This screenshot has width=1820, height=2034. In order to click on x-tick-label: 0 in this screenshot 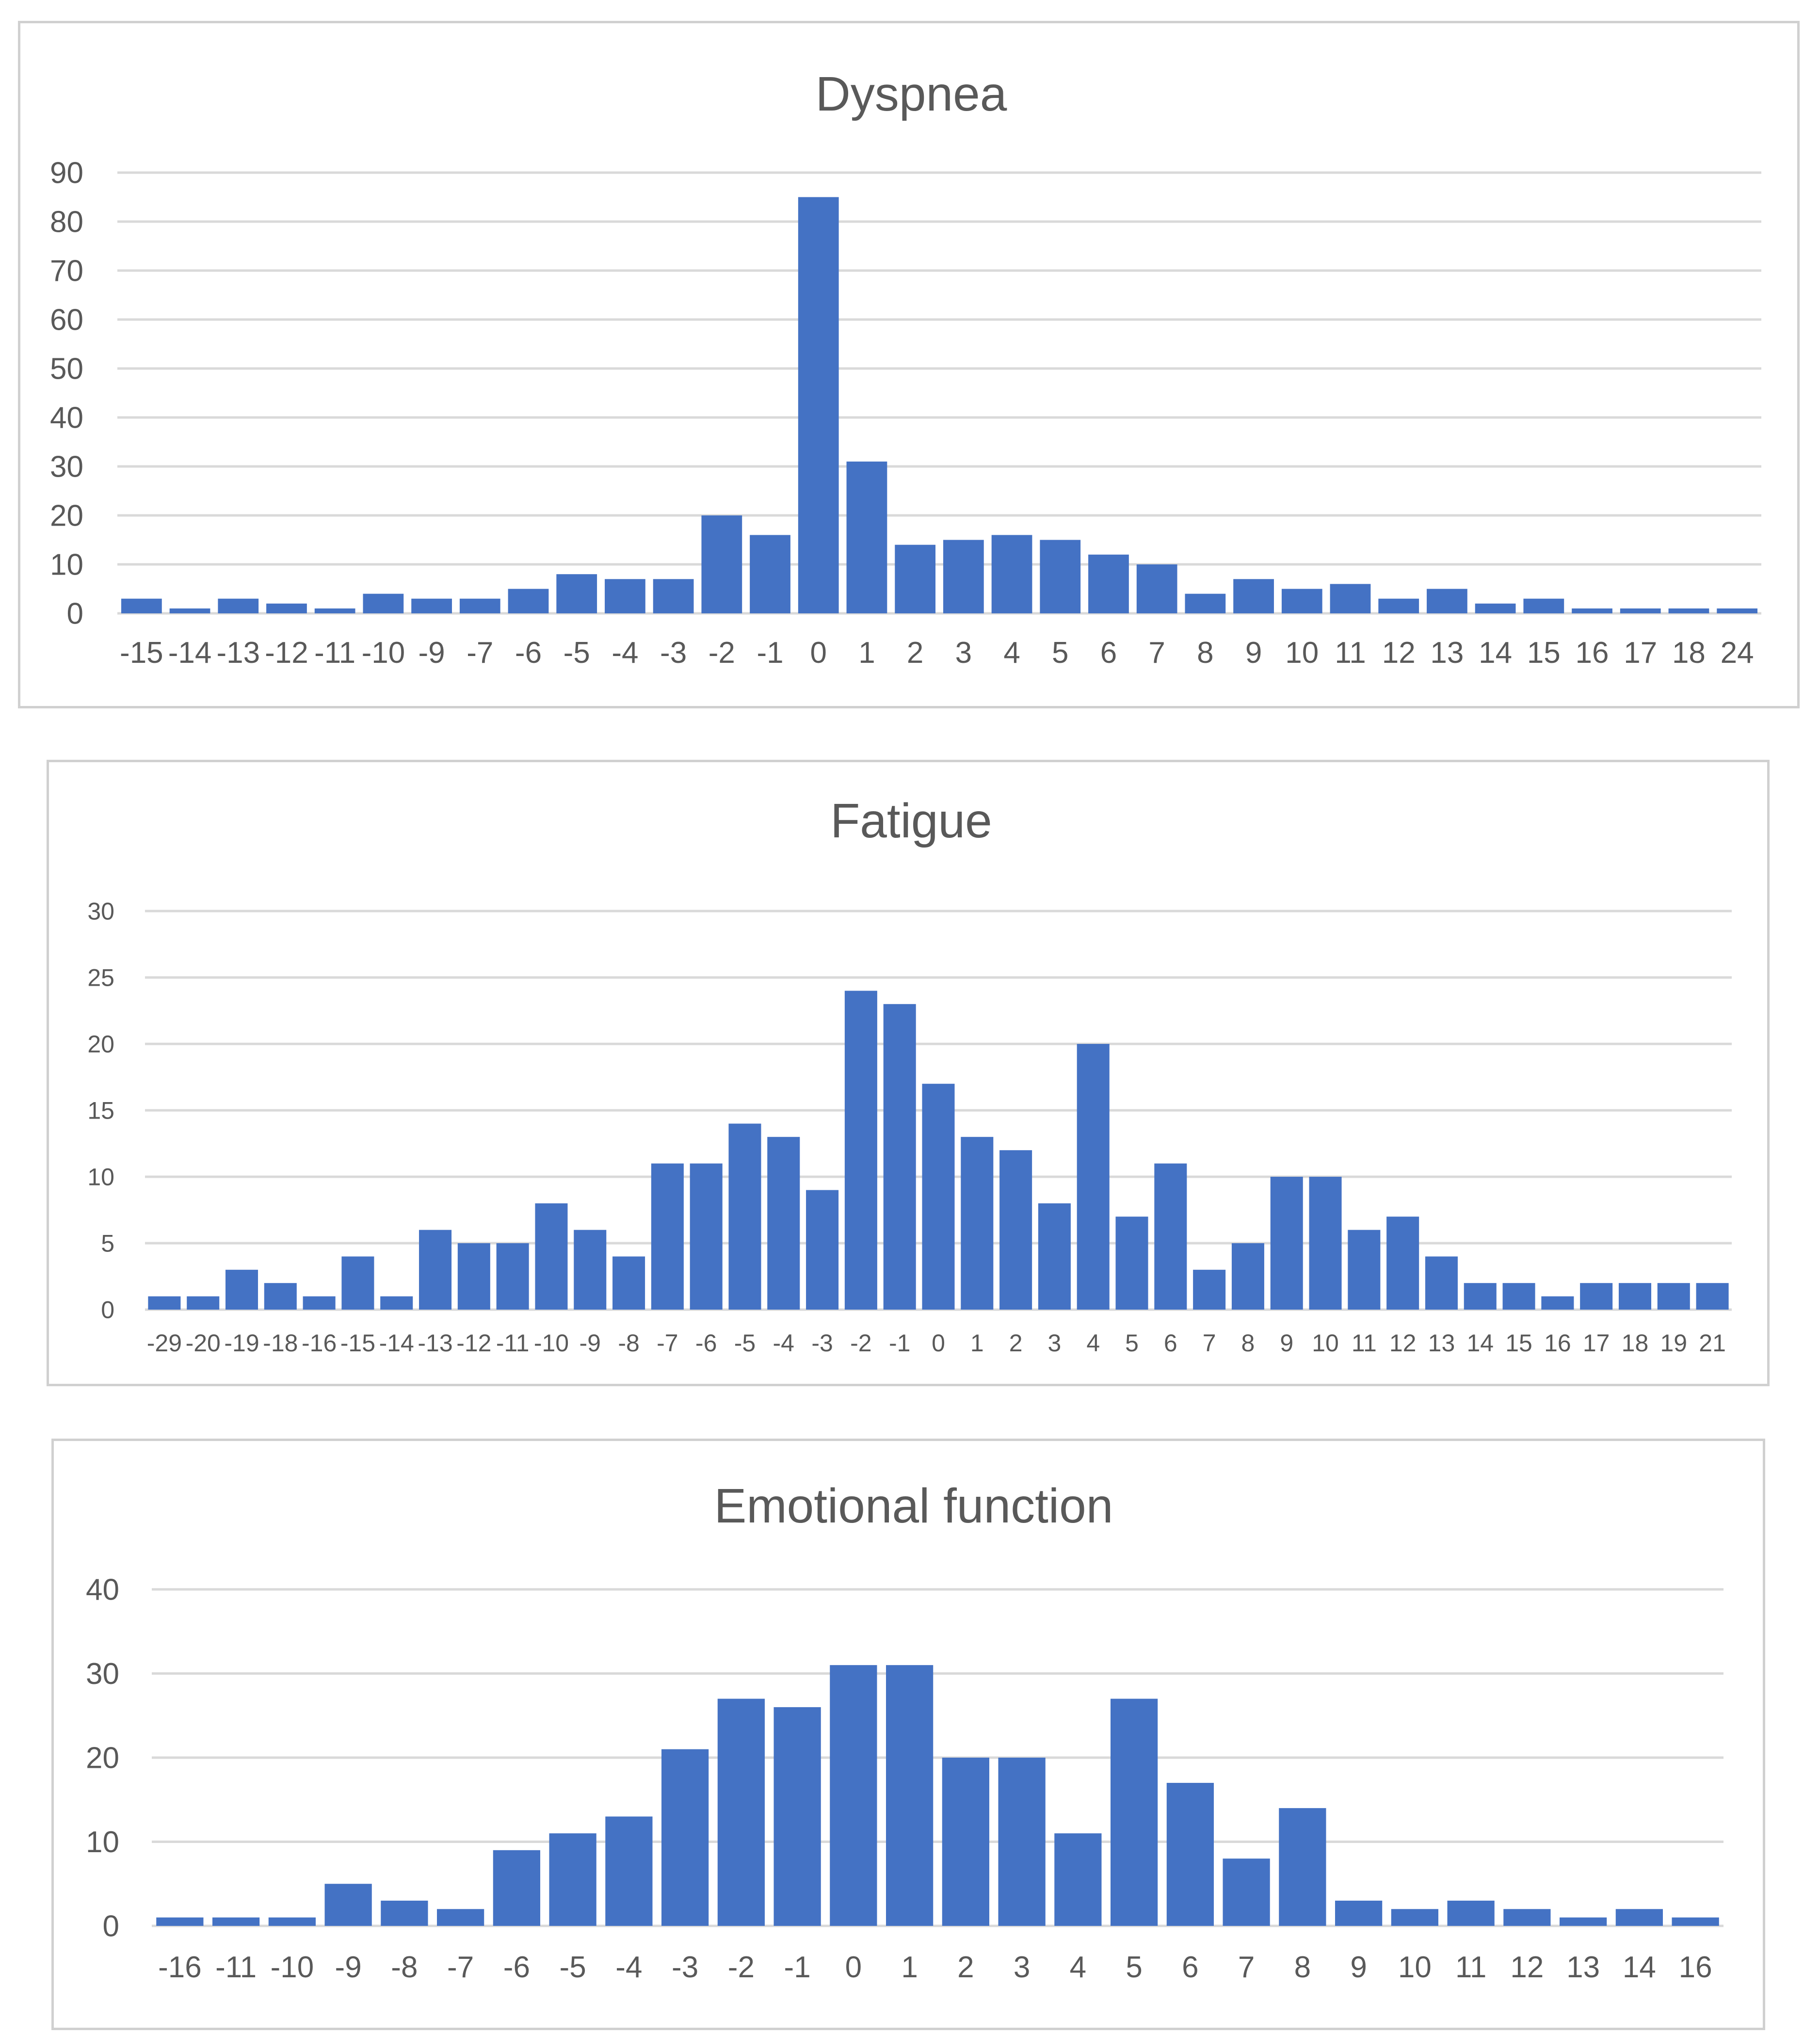, I will do `click(853, 1967)`.